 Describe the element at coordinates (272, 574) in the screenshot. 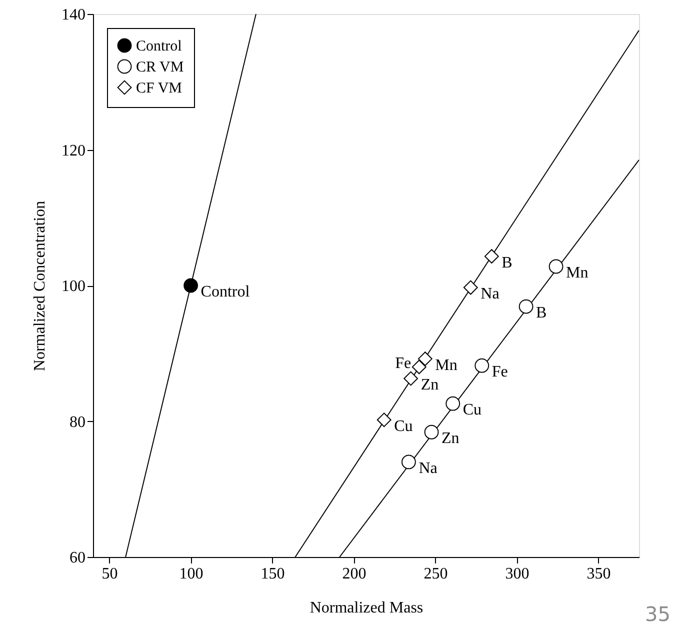

I see `x-tick-label: 150` at that location.